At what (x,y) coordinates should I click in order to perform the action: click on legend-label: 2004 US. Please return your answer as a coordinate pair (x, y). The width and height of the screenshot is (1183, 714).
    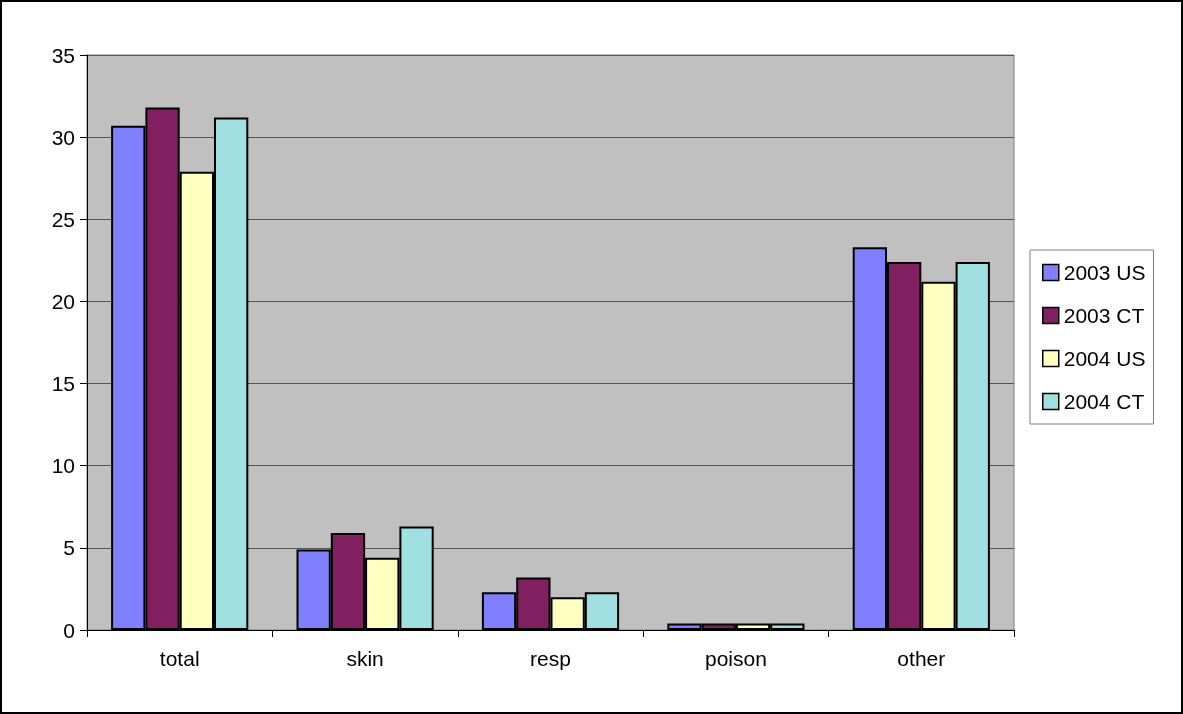
    Looking at the image, I should click on (1104, 358).